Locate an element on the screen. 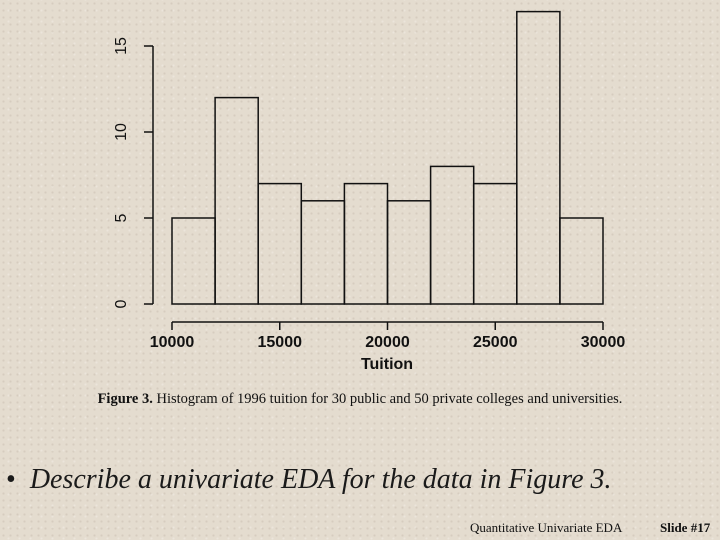 This screenshot has width=720, height=540. footer-title: Quantitative Univariate EDA is located at coordinates (546, 527).